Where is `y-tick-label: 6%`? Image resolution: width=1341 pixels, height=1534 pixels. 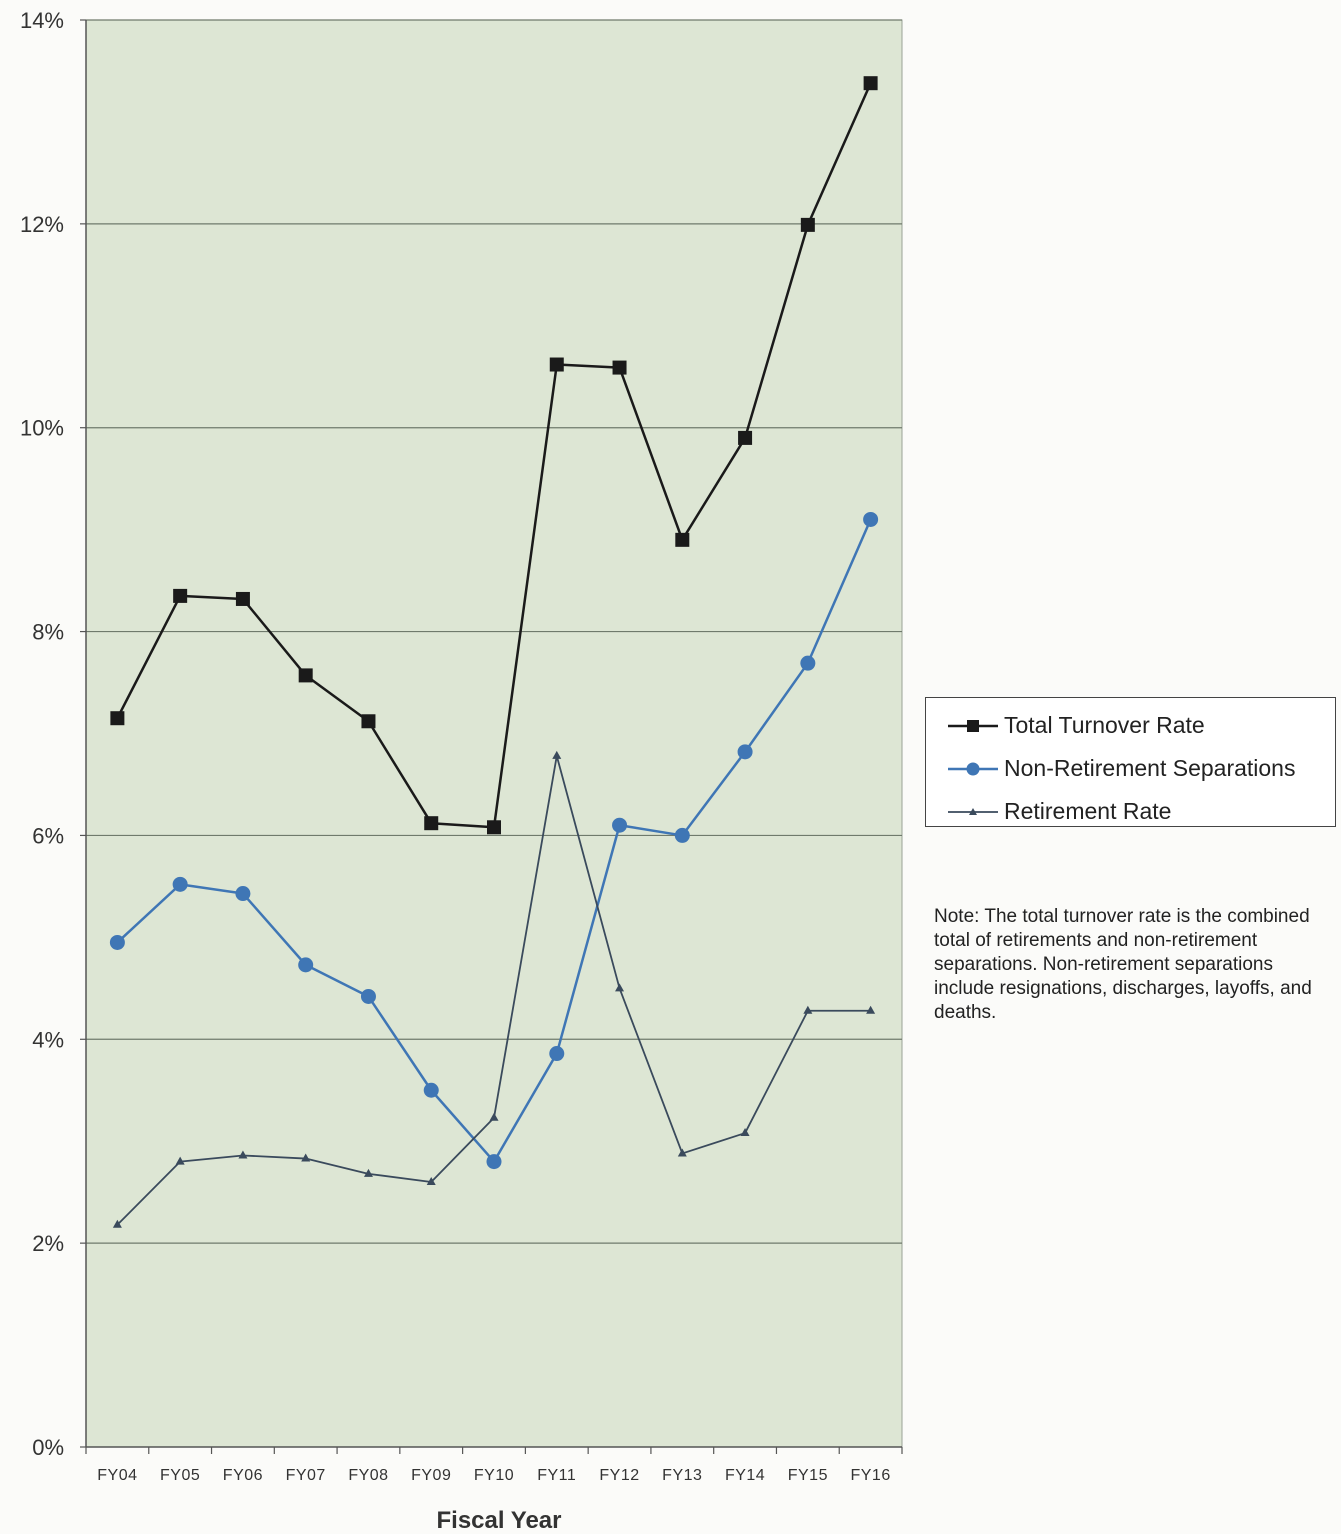 y-tick-label: 6% is located at coordinates (48, 835).